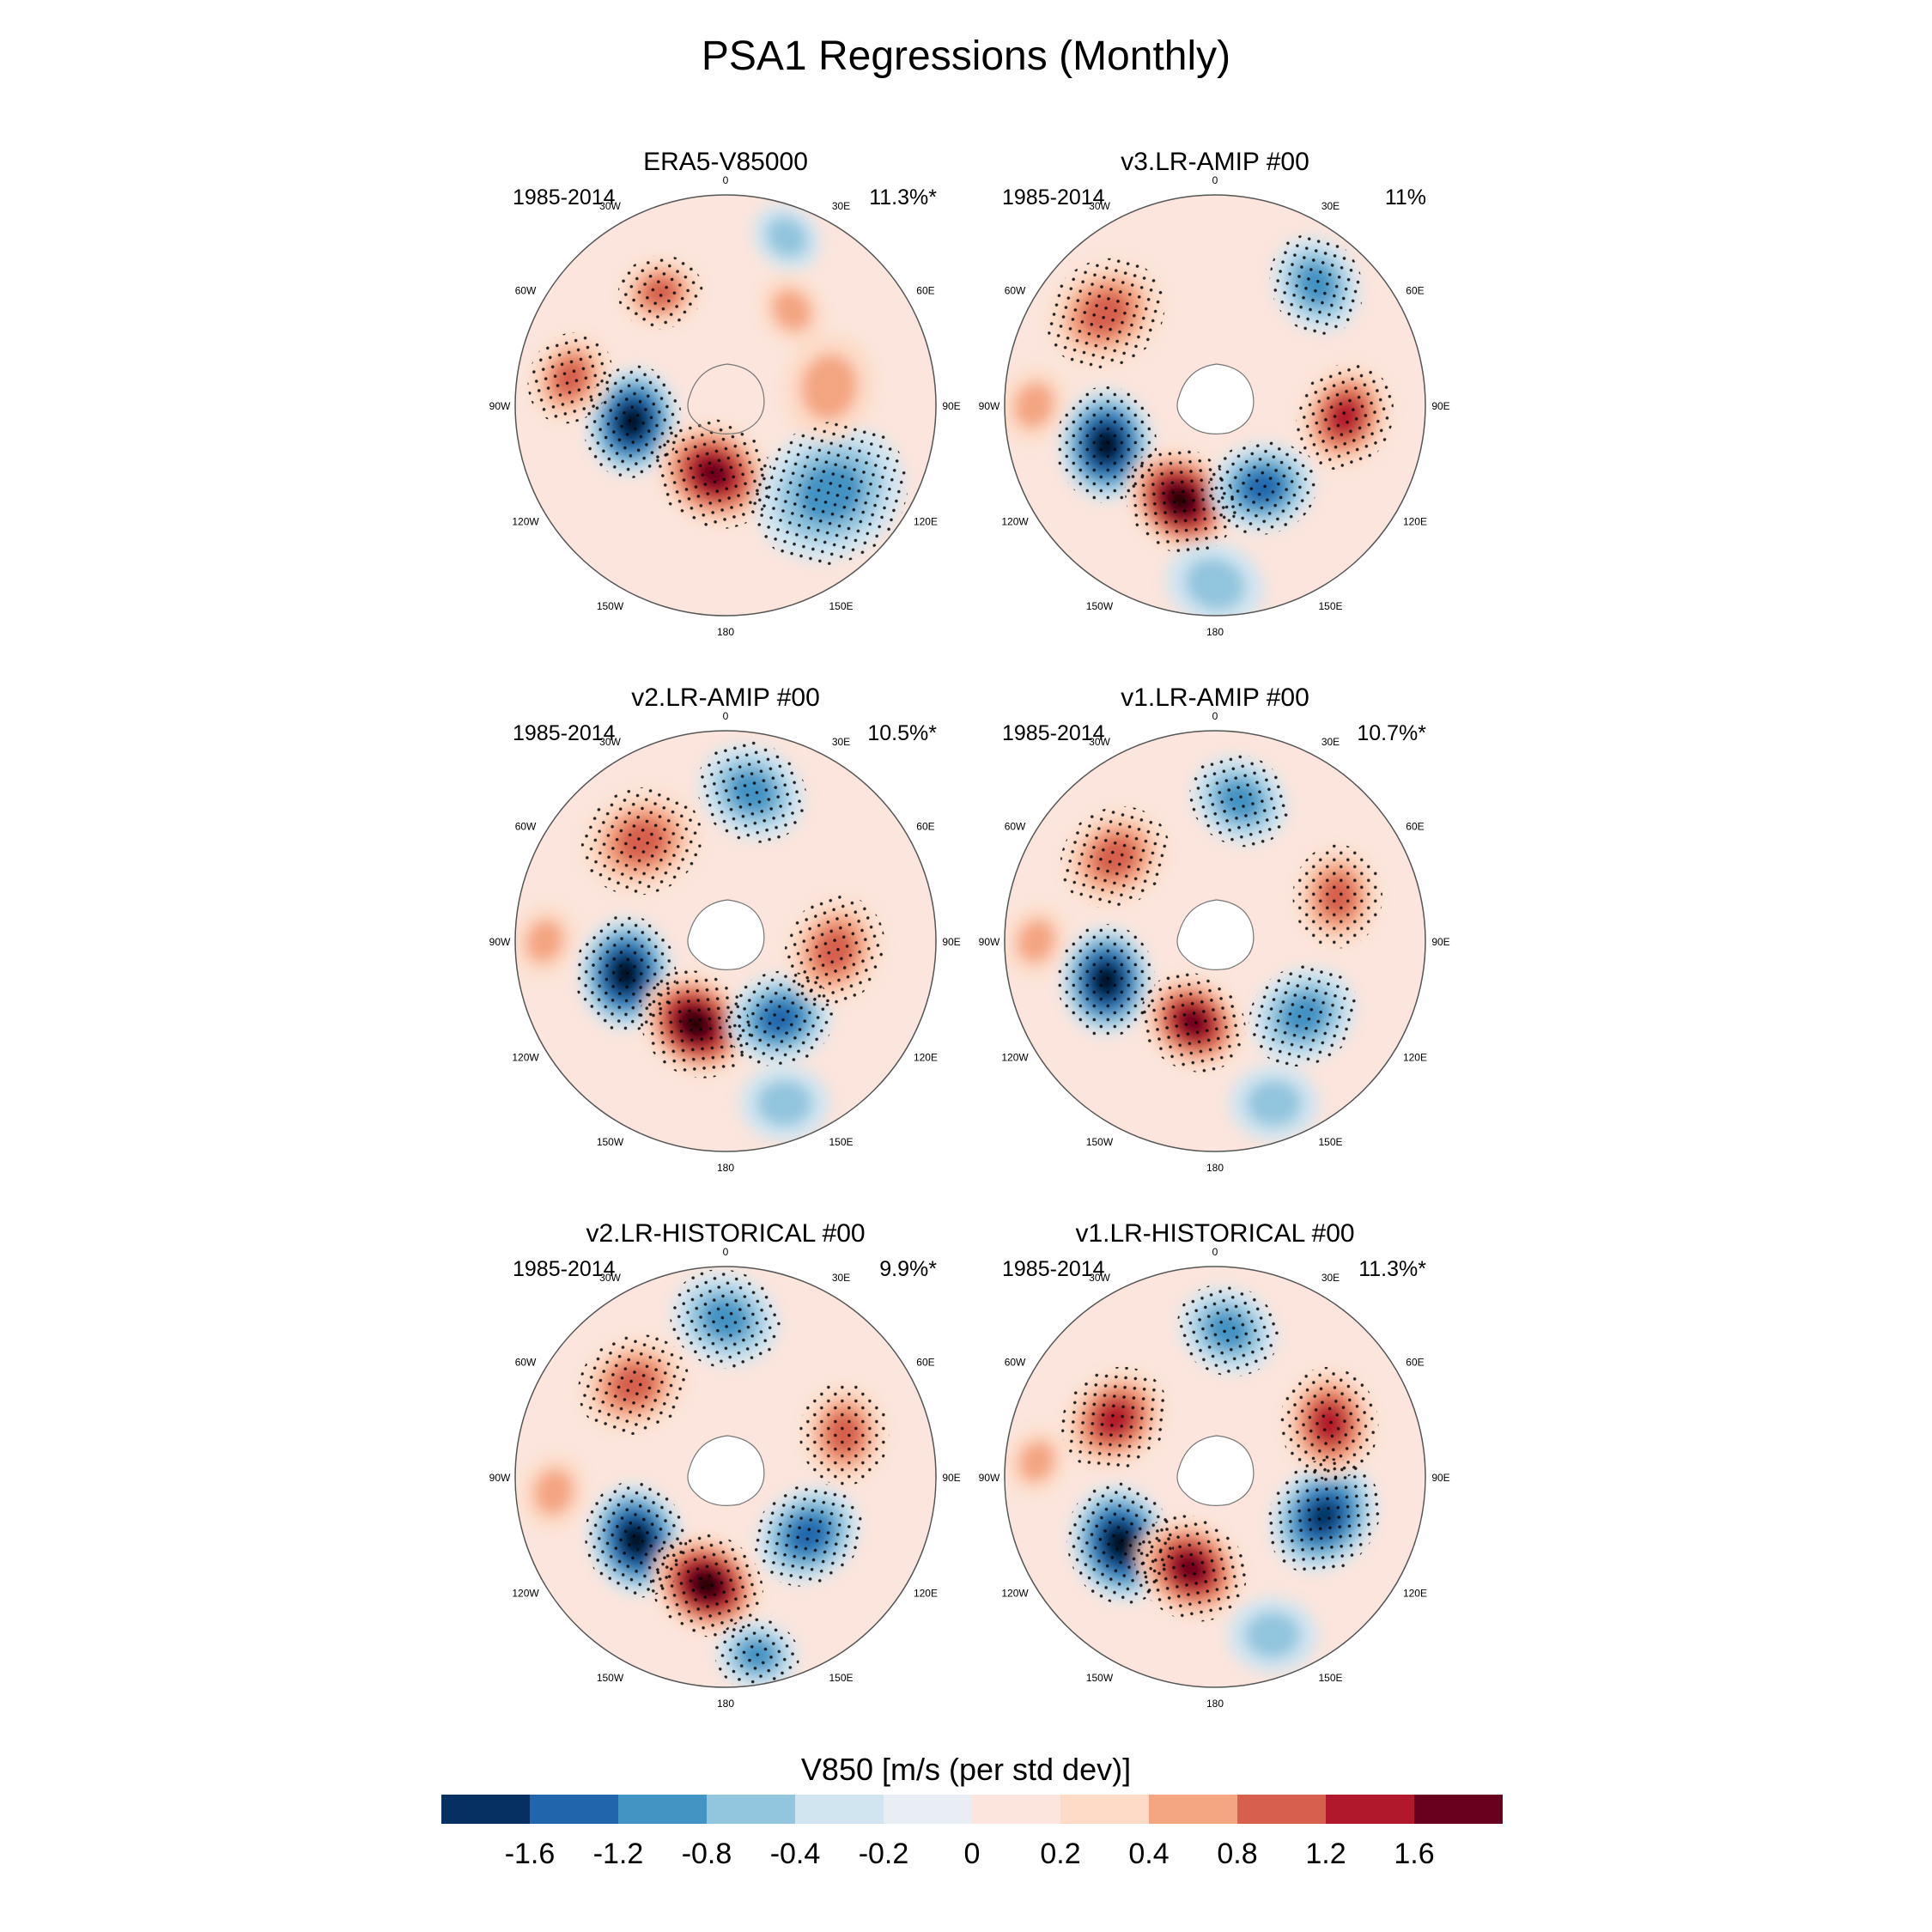 Image resolution: width=1932 pixels, height=1932 pixels. What do you see at coordinates (973, 1854) in the screenshot?
I see `colorbar-tick-label: 0` at bounding box center [973, 1854].